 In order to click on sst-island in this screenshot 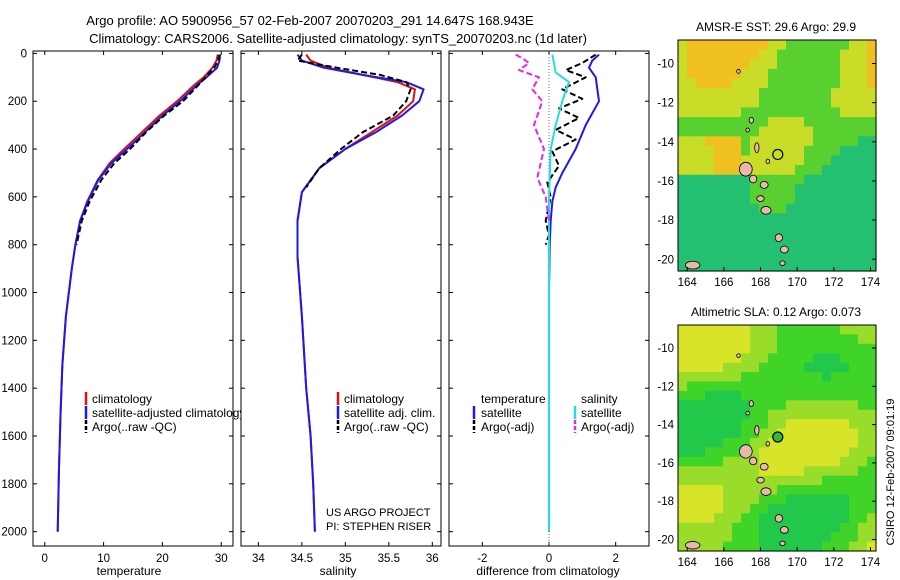, I will do `click(738, 71)`.